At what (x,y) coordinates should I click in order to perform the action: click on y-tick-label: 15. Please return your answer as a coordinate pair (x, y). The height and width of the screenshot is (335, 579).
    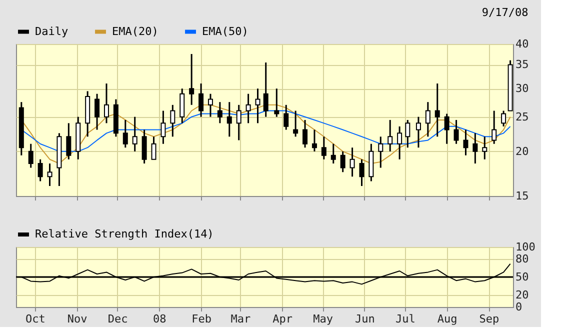
    Looking at the image, I should click on (522, 196).